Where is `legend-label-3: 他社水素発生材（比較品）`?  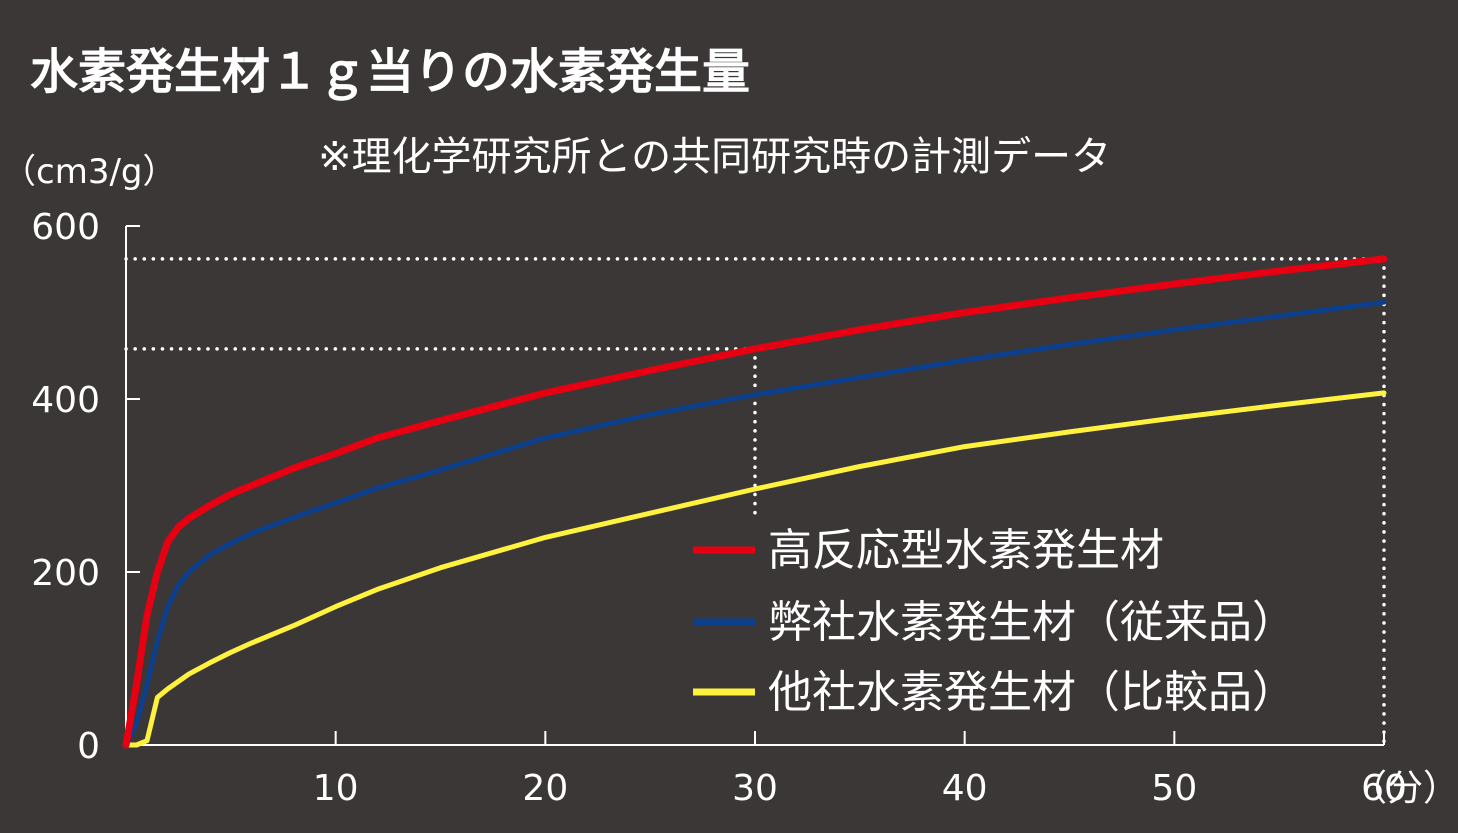
legend-label-3: 他社水素発生材（比較品） is located at coordinates (1032, 692).